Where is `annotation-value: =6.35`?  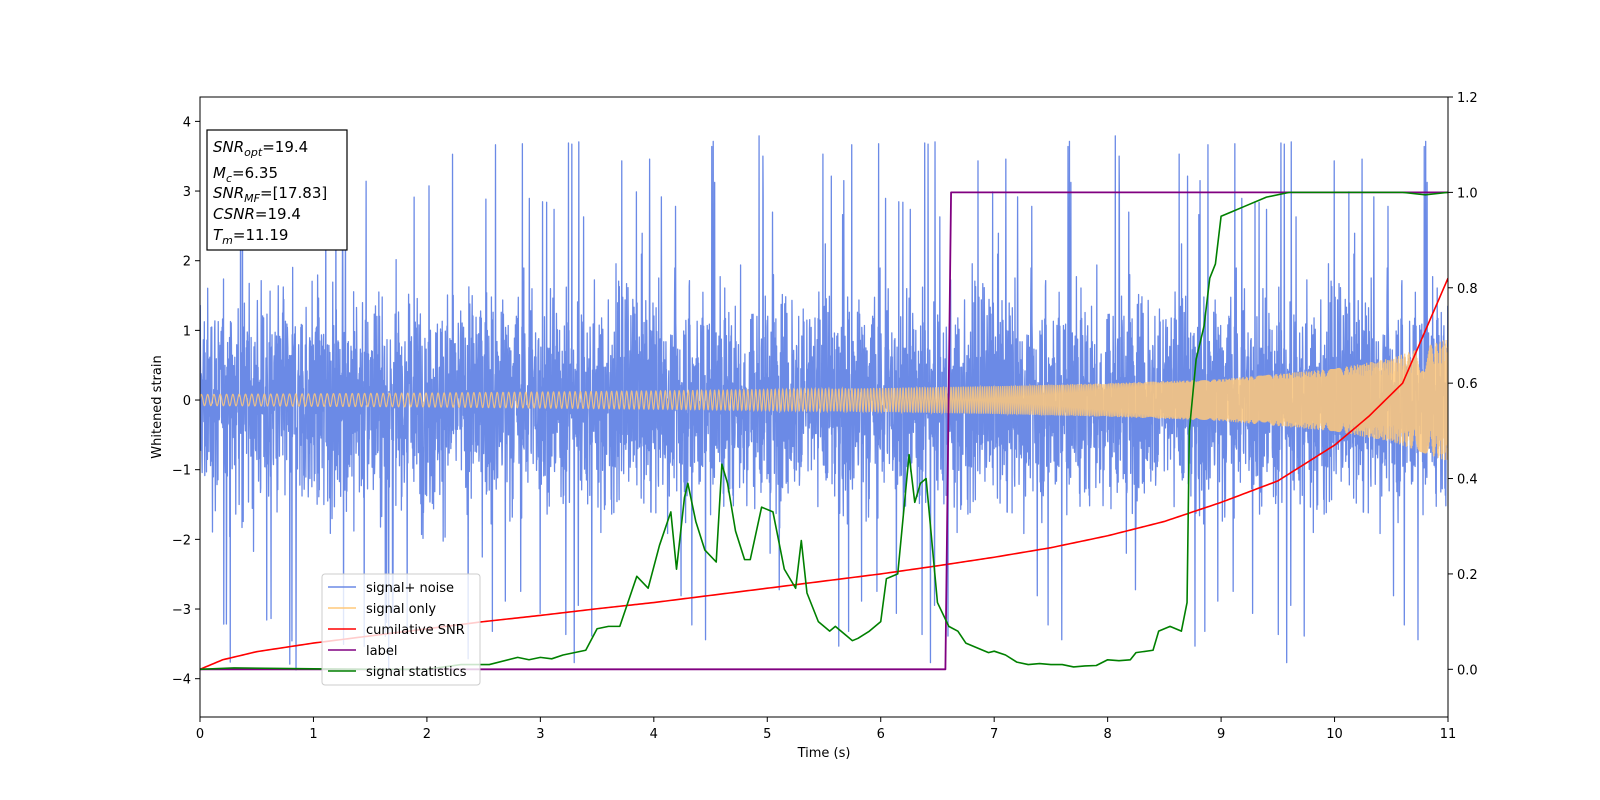
annotation-value: =6.35 is located at coordinates (255, 173).